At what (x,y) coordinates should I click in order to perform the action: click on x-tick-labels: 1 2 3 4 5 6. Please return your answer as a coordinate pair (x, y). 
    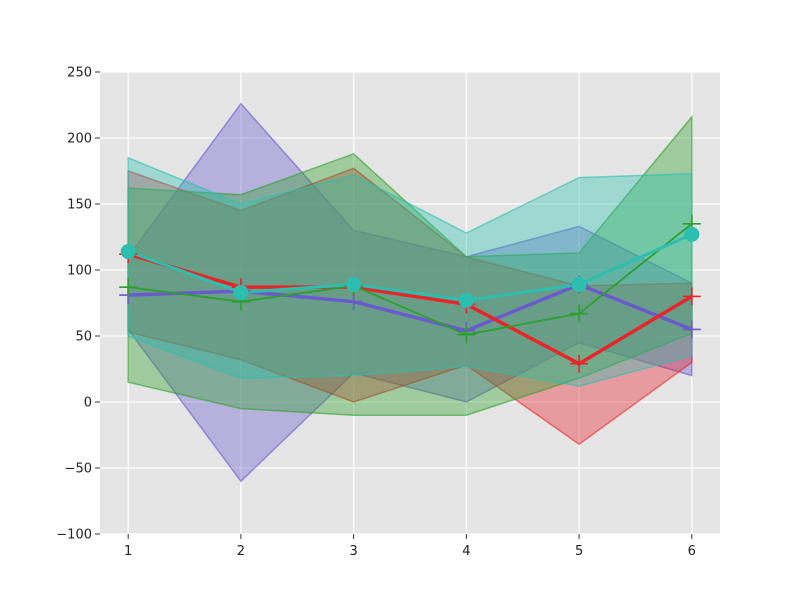
    Looking at the image, I should click on (410, 551).